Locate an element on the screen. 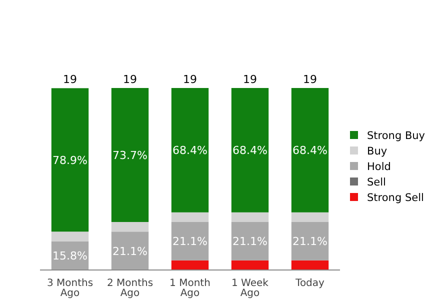  legend-label: Strong Sell is located at coordinates (395, 198).